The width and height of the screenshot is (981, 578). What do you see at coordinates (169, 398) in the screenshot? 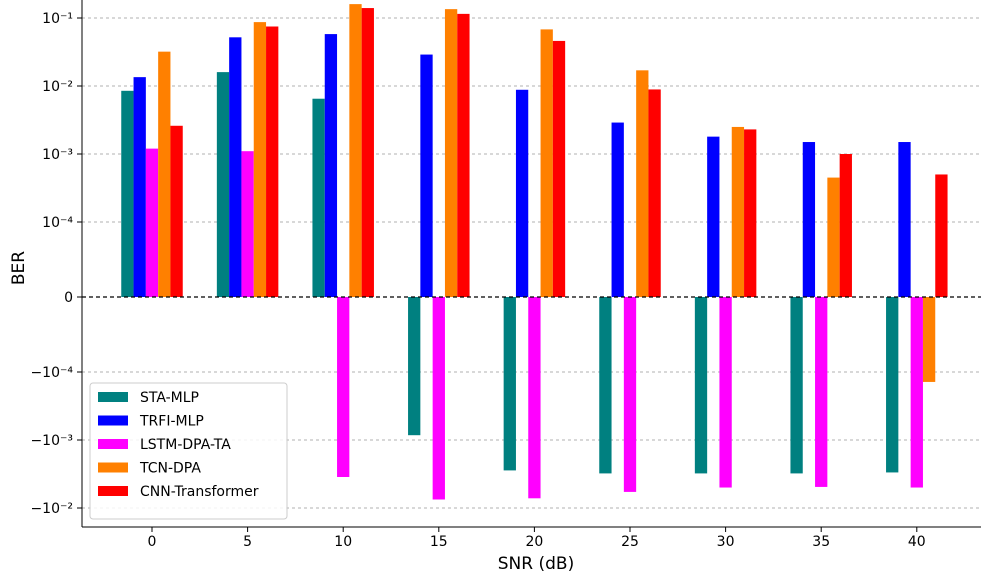
I see `legend-label: STA-MLP` at bounding box center [169, 398].